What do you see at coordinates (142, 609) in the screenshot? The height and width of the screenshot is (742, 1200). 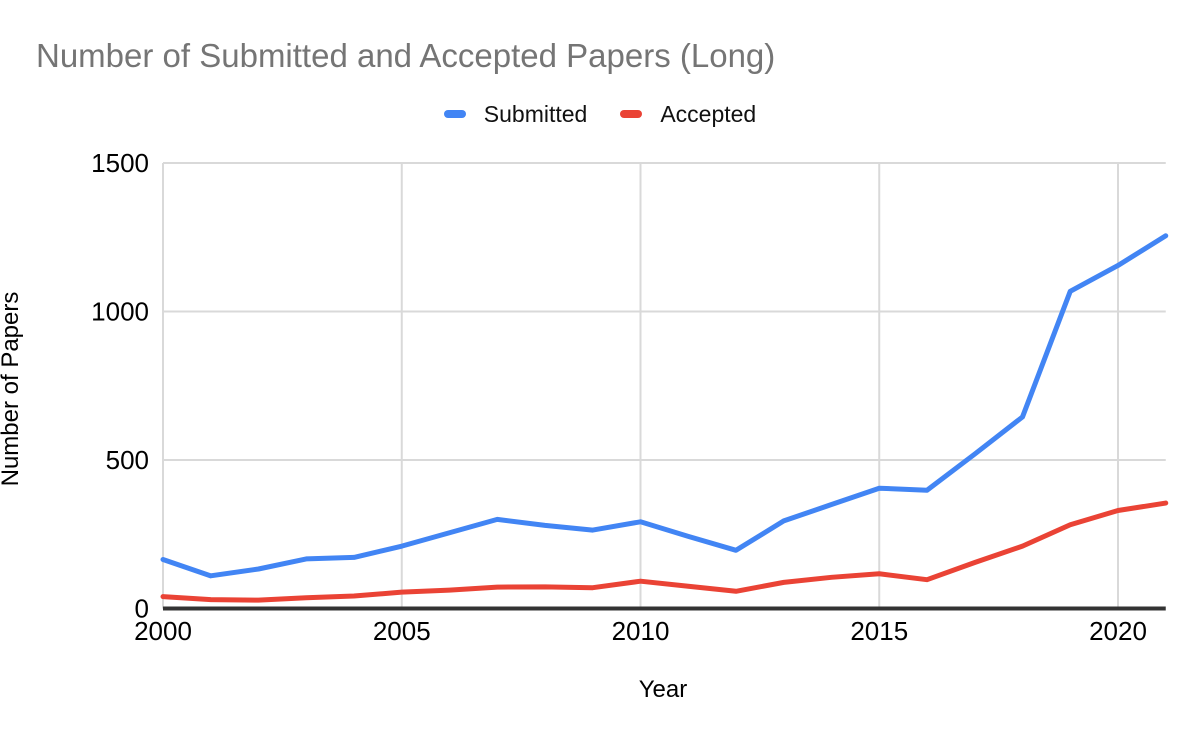 I see `y-tick-label: 0` at bounding box center [142, 609].